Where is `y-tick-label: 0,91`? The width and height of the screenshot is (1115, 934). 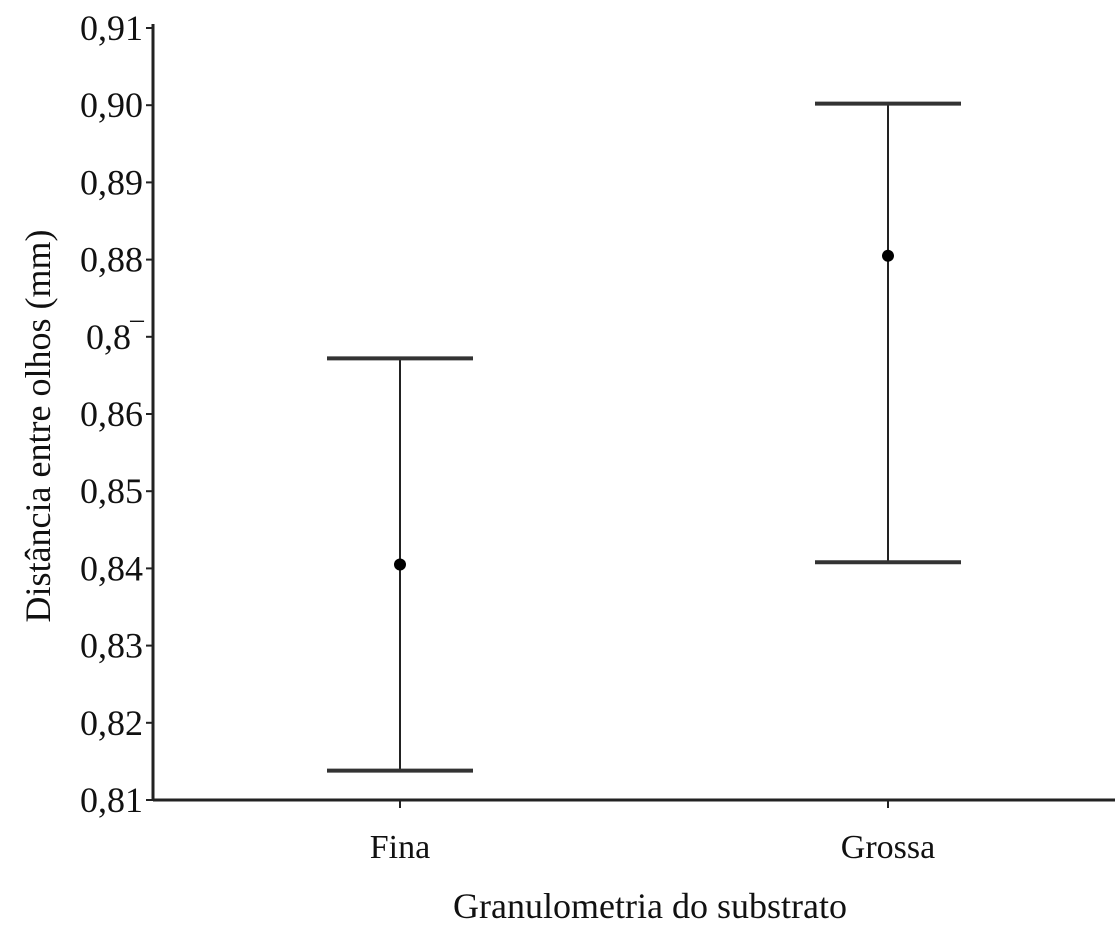 y-tick-label: 0,91 is located at coordinates (111, 28).